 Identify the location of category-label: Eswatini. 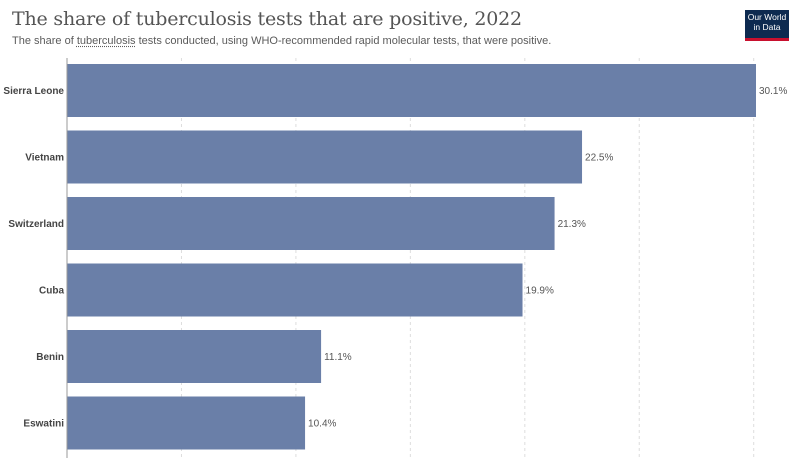
(43, 424).